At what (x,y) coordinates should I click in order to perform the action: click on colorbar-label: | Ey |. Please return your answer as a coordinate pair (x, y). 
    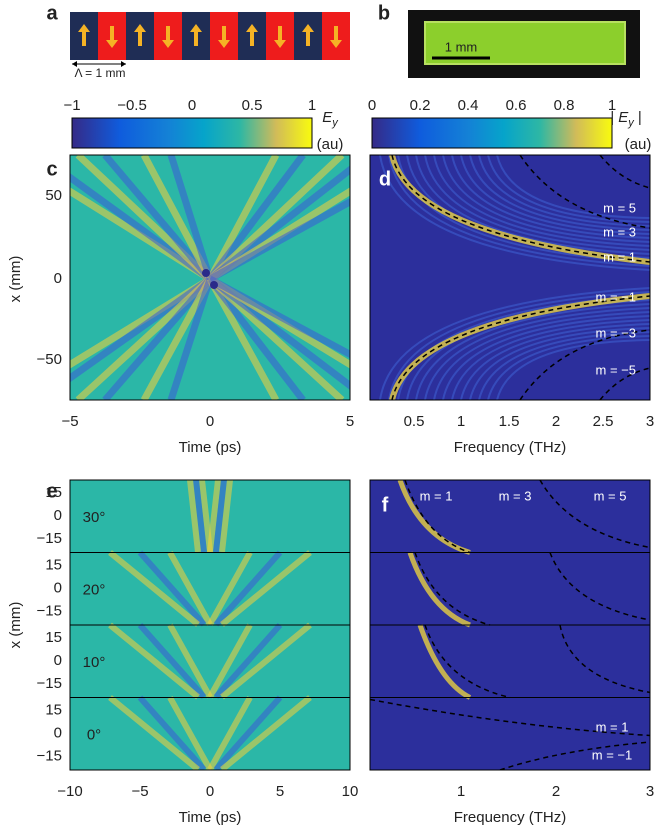
    Looking at the image, I should click on (626, 119).